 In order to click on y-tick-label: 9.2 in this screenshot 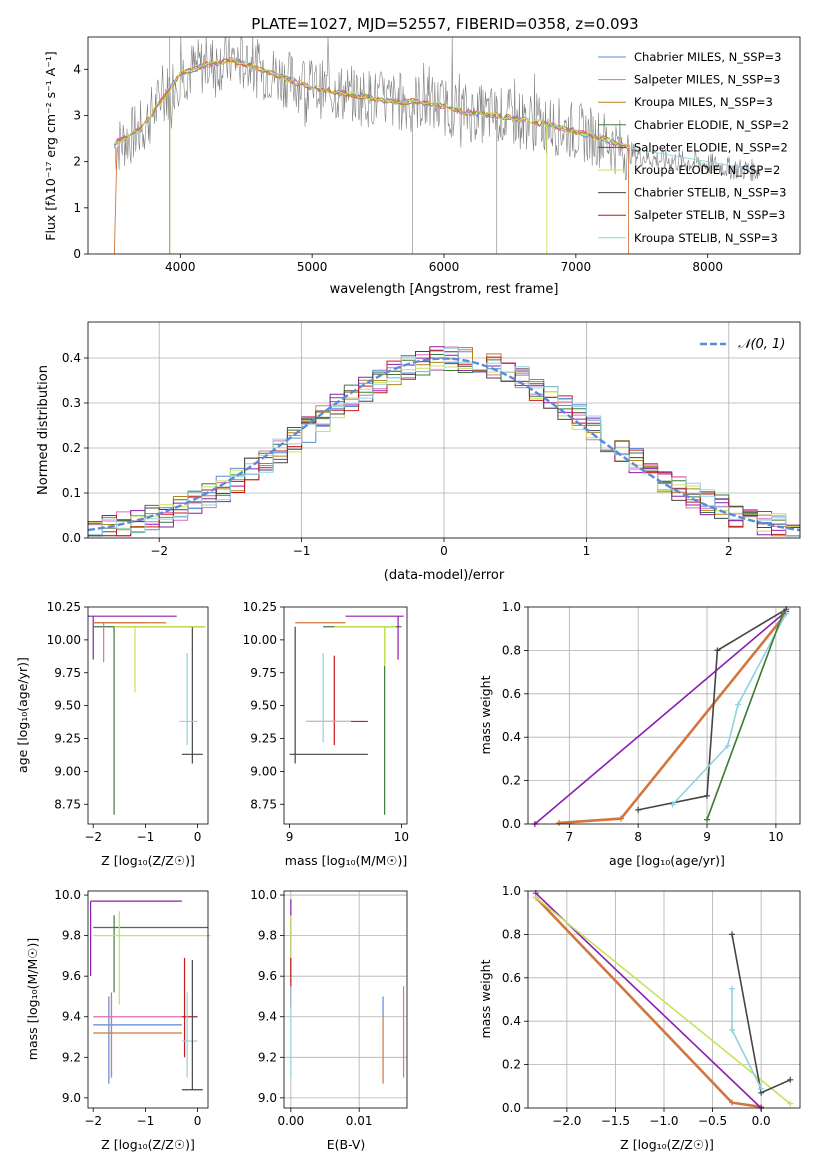, I will do `click(267, 1057)`.